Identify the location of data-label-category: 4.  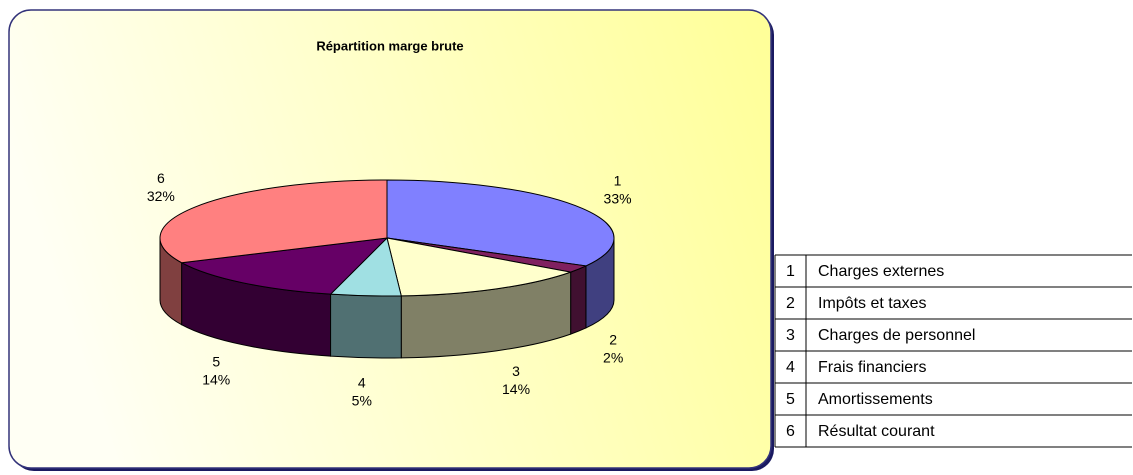
(362, 382).